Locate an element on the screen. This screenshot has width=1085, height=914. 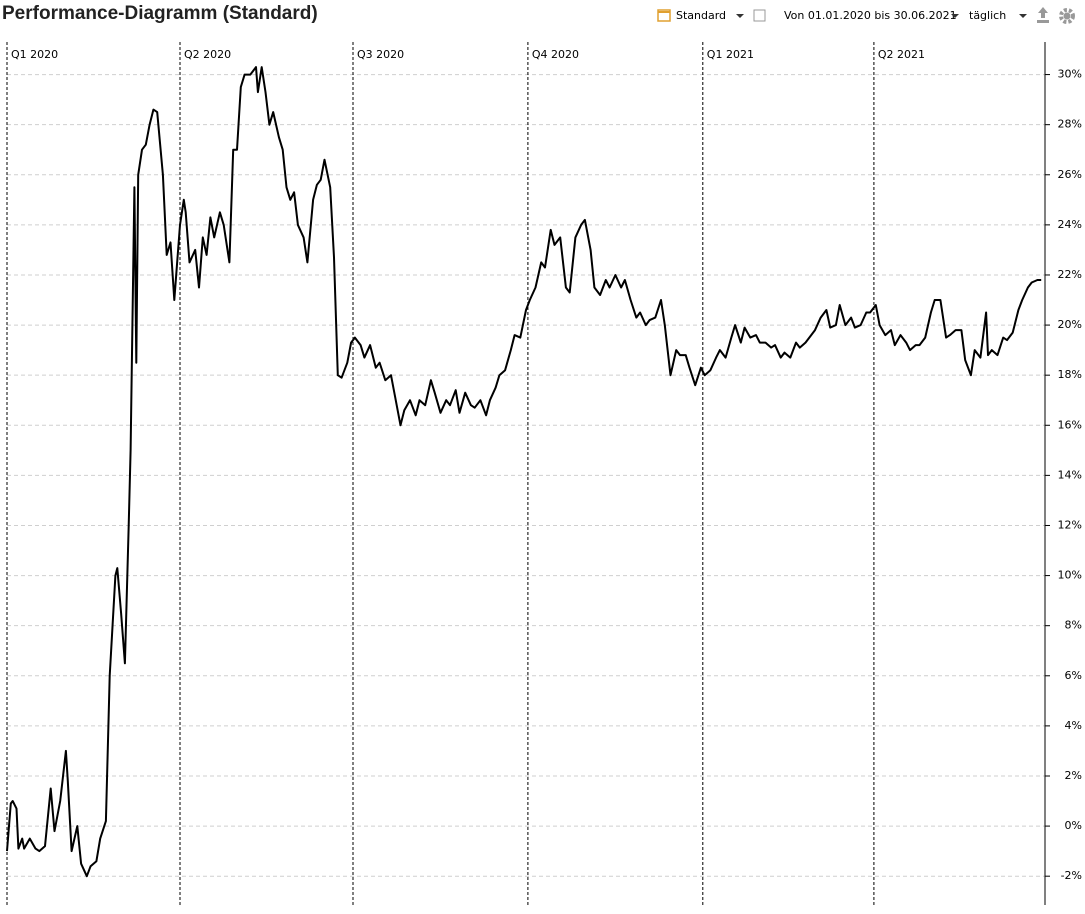
y-tick-label: -2% is located at coordinates (1071, 875).